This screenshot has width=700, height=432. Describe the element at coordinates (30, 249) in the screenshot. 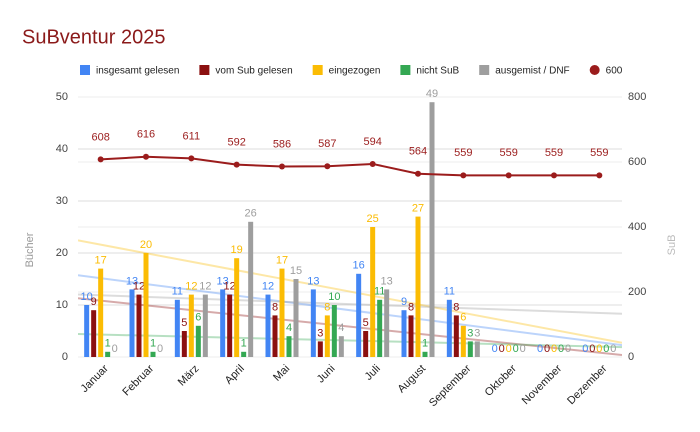

I see `y-axis-title: Bücher` at that location.